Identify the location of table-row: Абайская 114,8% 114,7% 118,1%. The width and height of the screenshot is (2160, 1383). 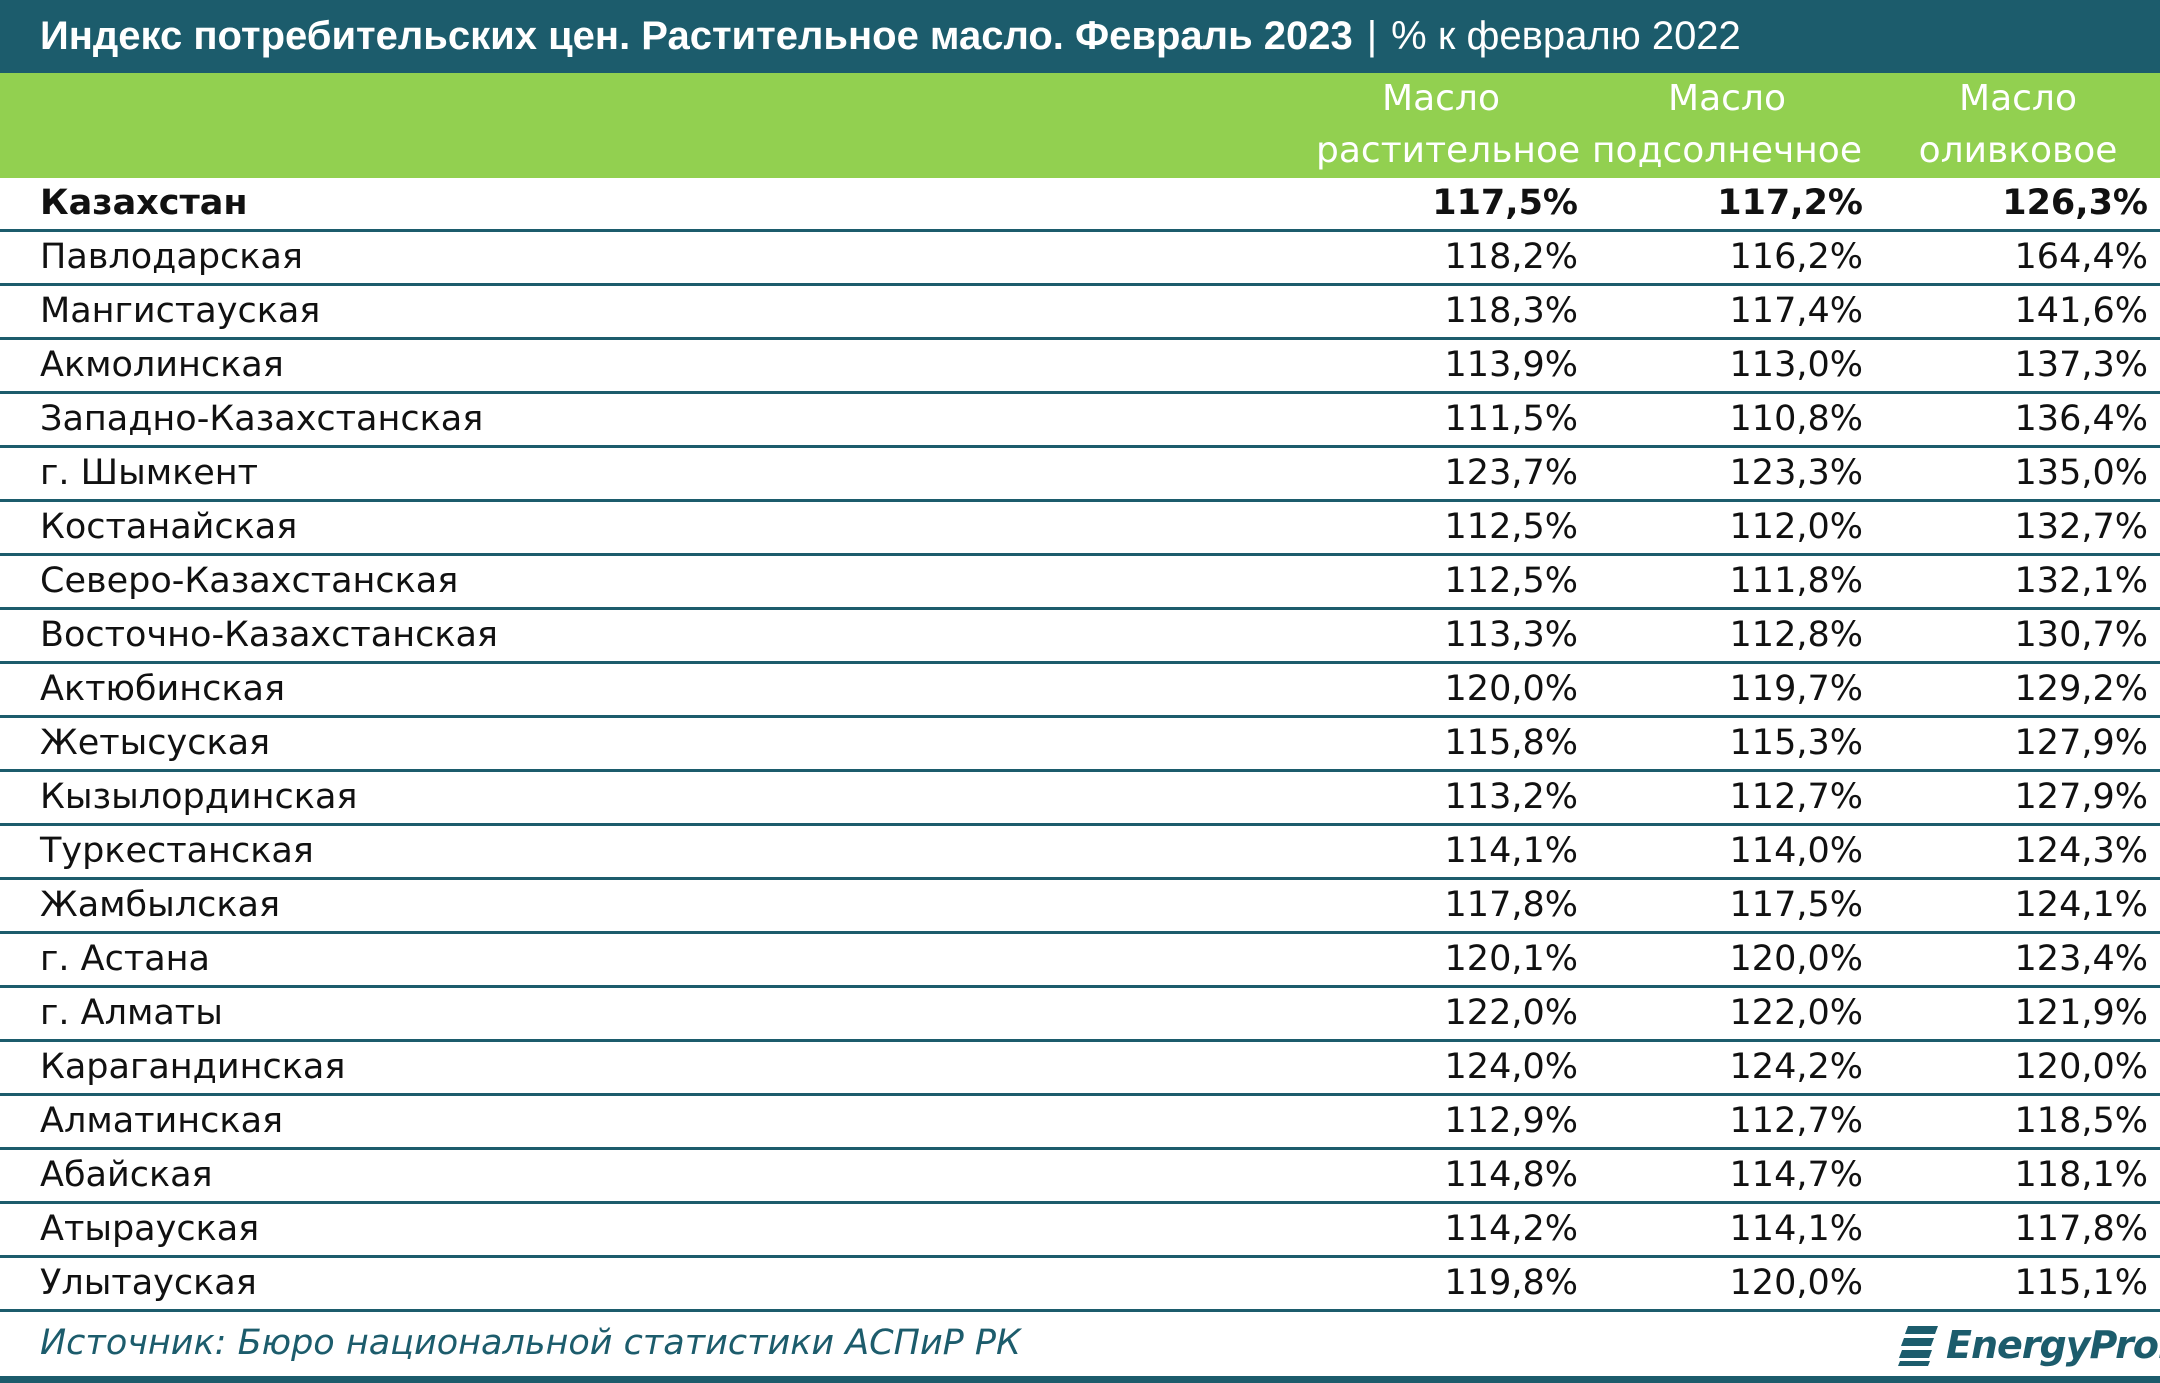
(1080, 1177).